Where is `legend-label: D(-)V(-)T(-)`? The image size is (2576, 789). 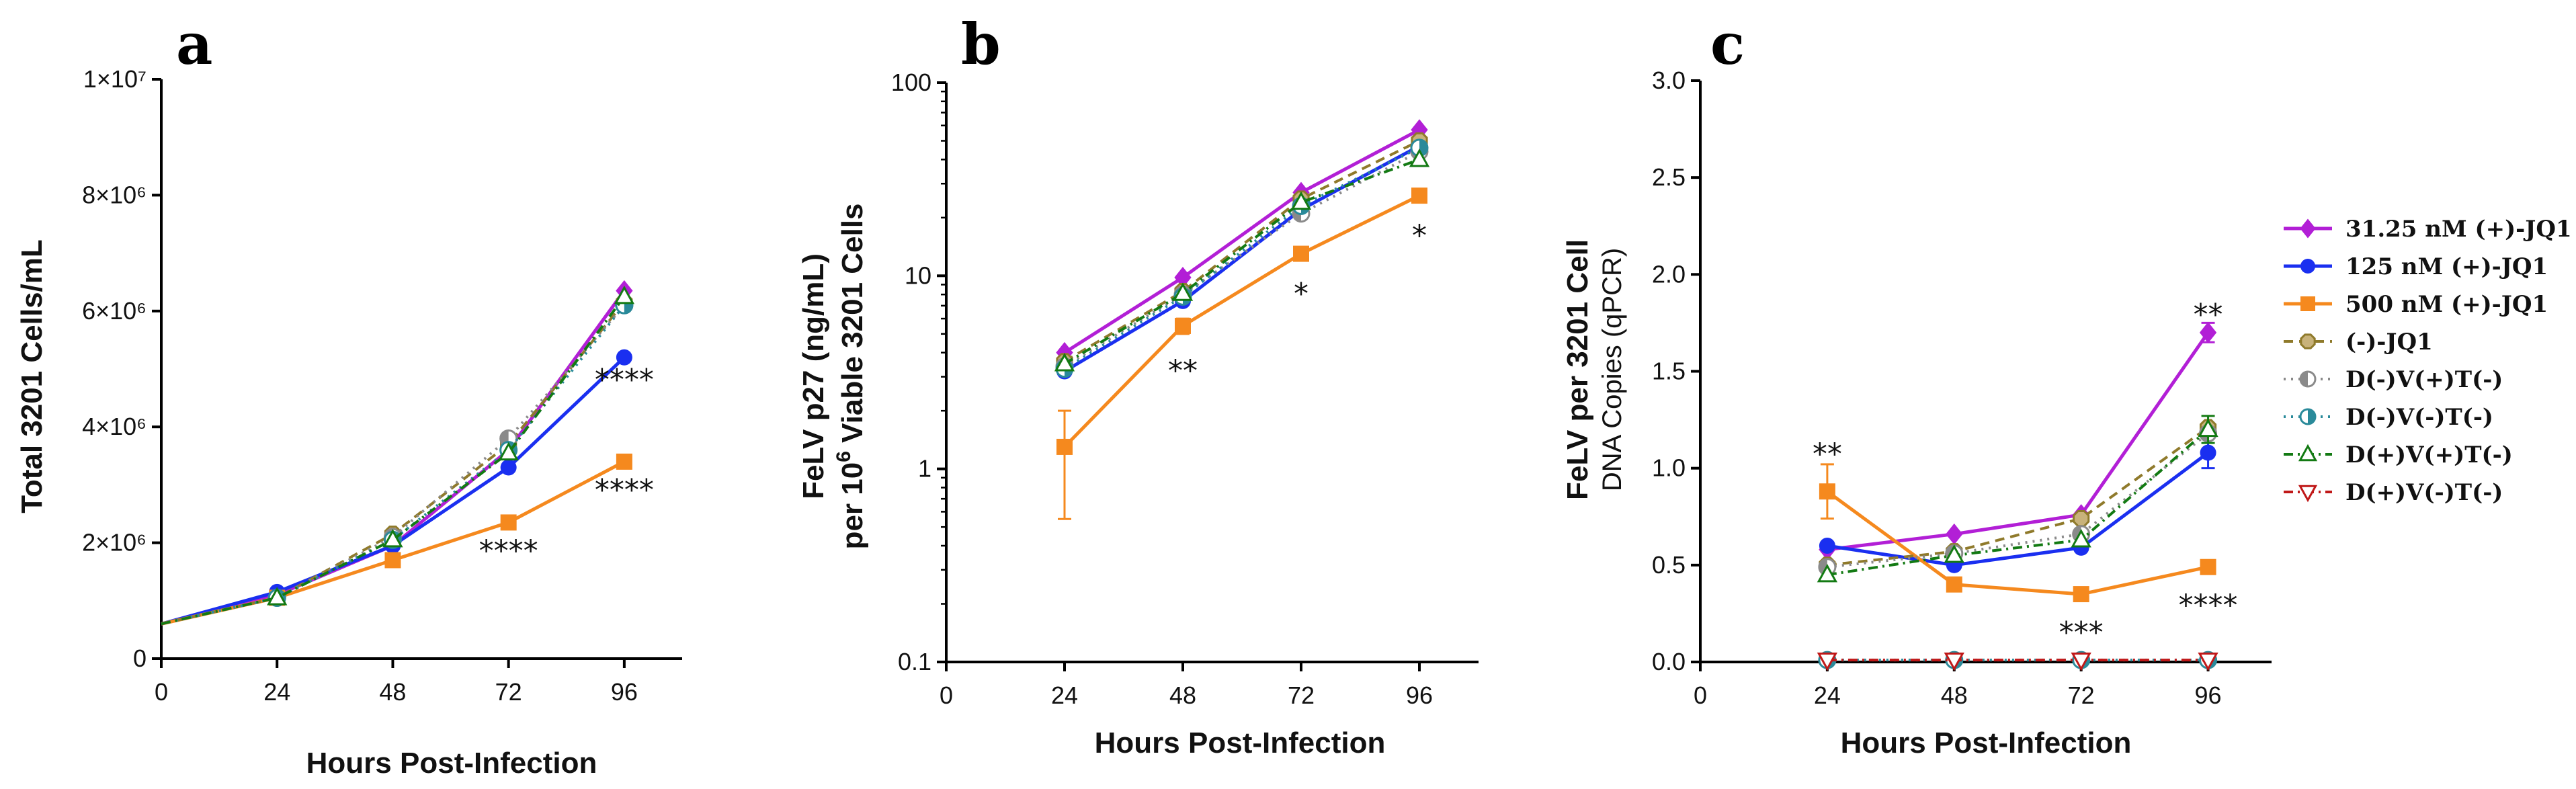
legend-label: D(-)V(-)T(-) is located at coordinates (2419, 418).